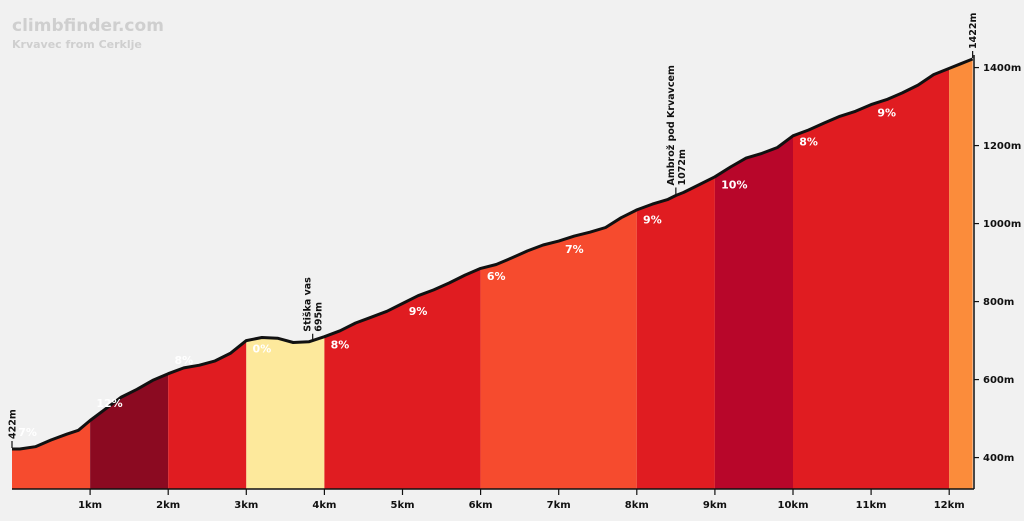  Describe the element at coordinates (262, 348) in the screenshot. I see `gradient-label: 0%` at that location.